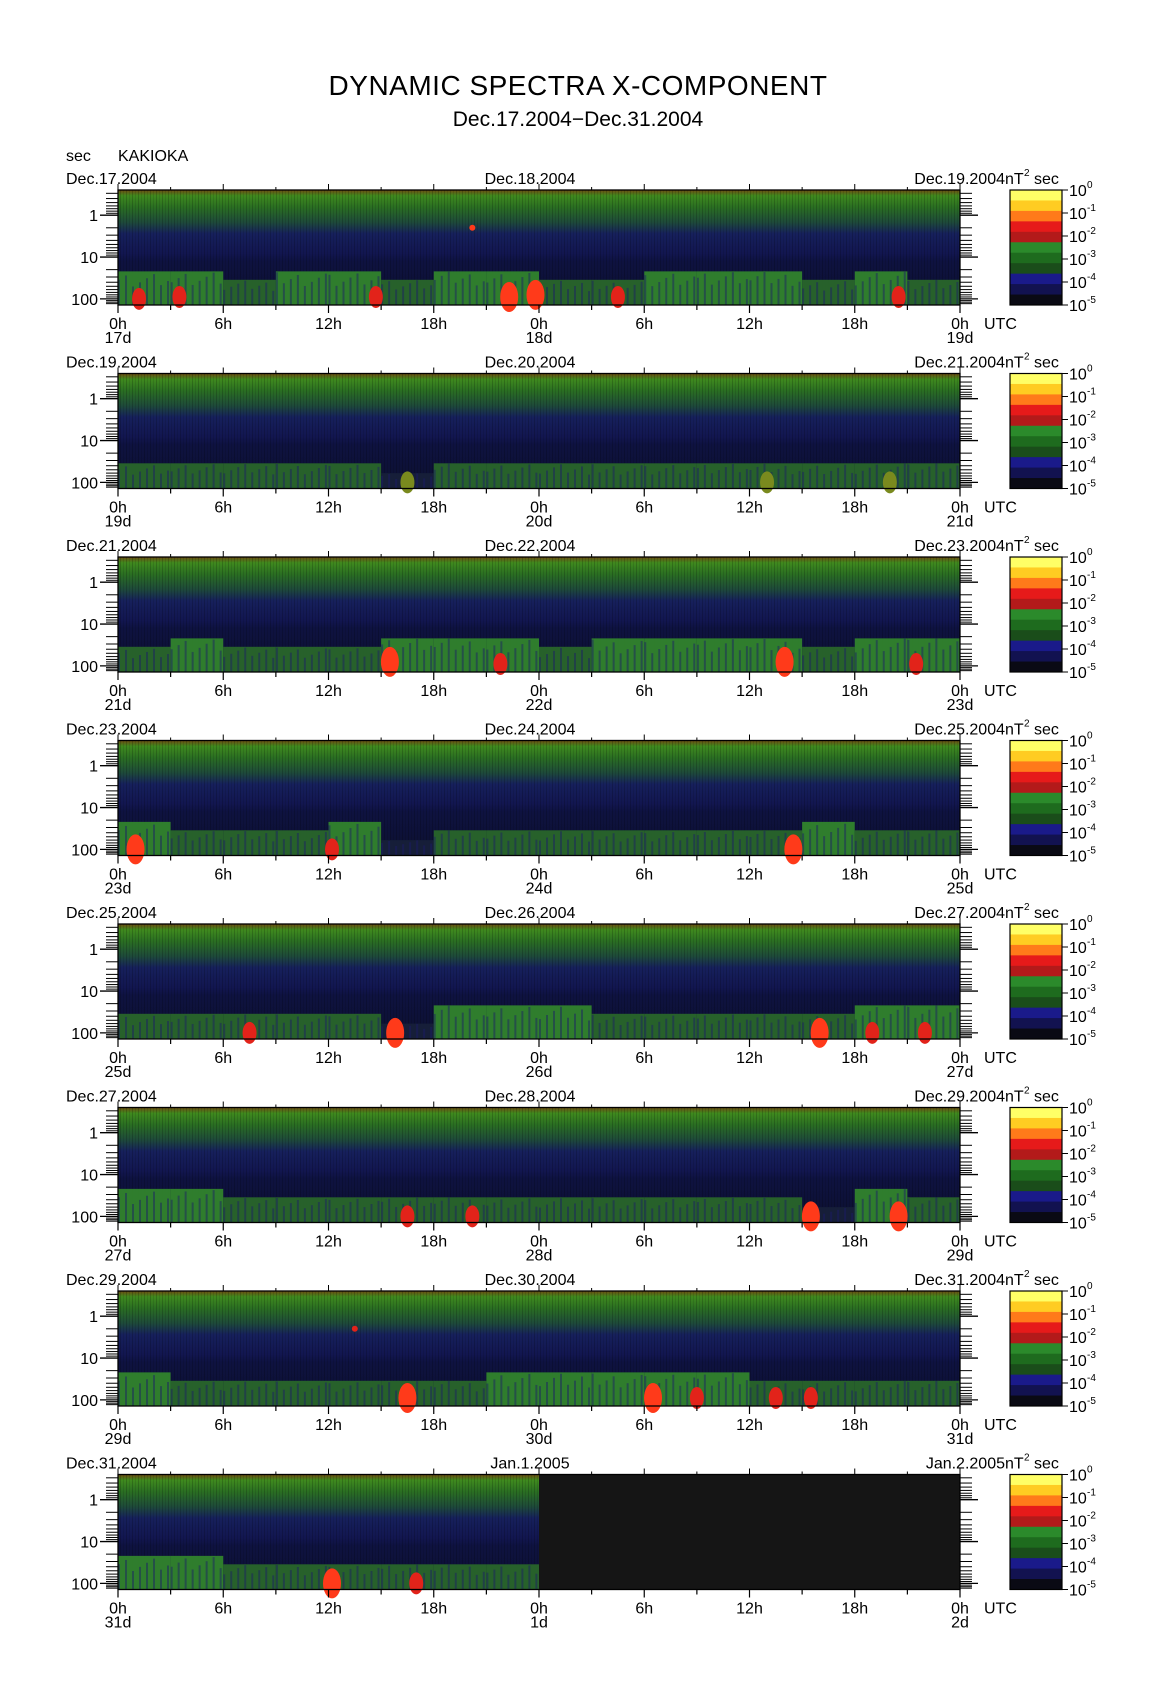 This screenshot has height=1704, width=1156. Describe the element at coordinates (93, 950) in the screenshot. I see `y-tick-label: 1` at that location.